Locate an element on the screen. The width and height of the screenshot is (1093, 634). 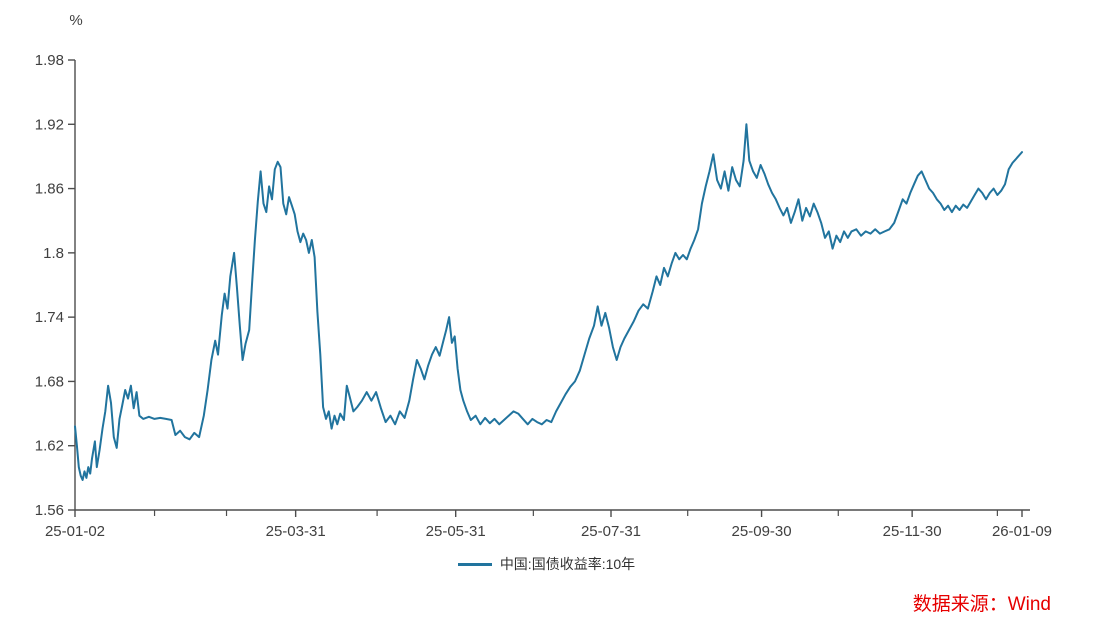
x-tick-label: 25-07-31 is located at coordinates (611, 531).